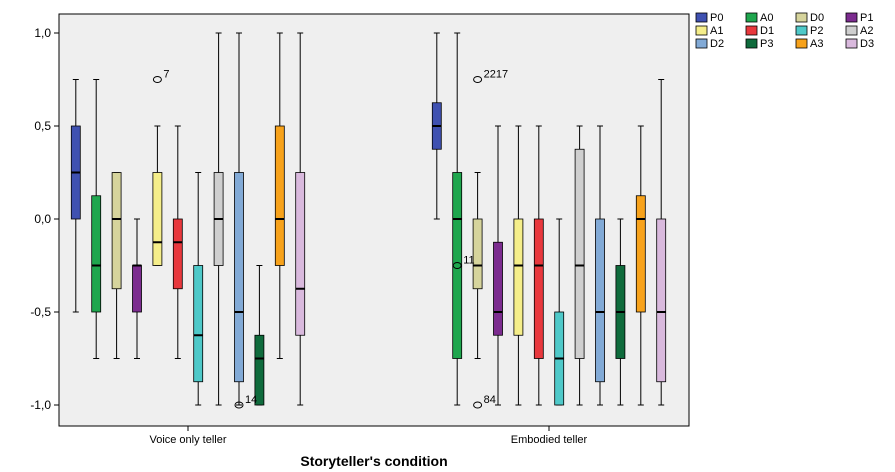  I want to click on legend-item-d2: D2, so click(709, 44).